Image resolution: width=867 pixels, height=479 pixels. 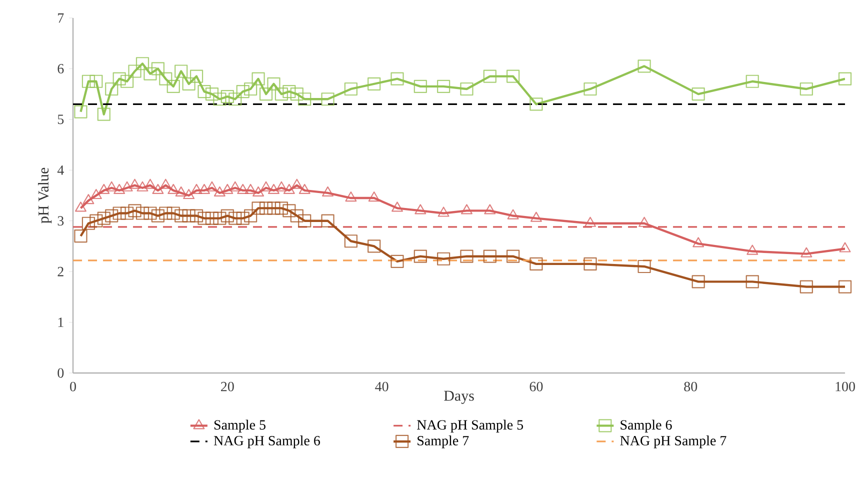 What do you see at coordinates (61, 221) in the screenshot?
I see `y-tick-label: 3` at bounding box center [61, 221].